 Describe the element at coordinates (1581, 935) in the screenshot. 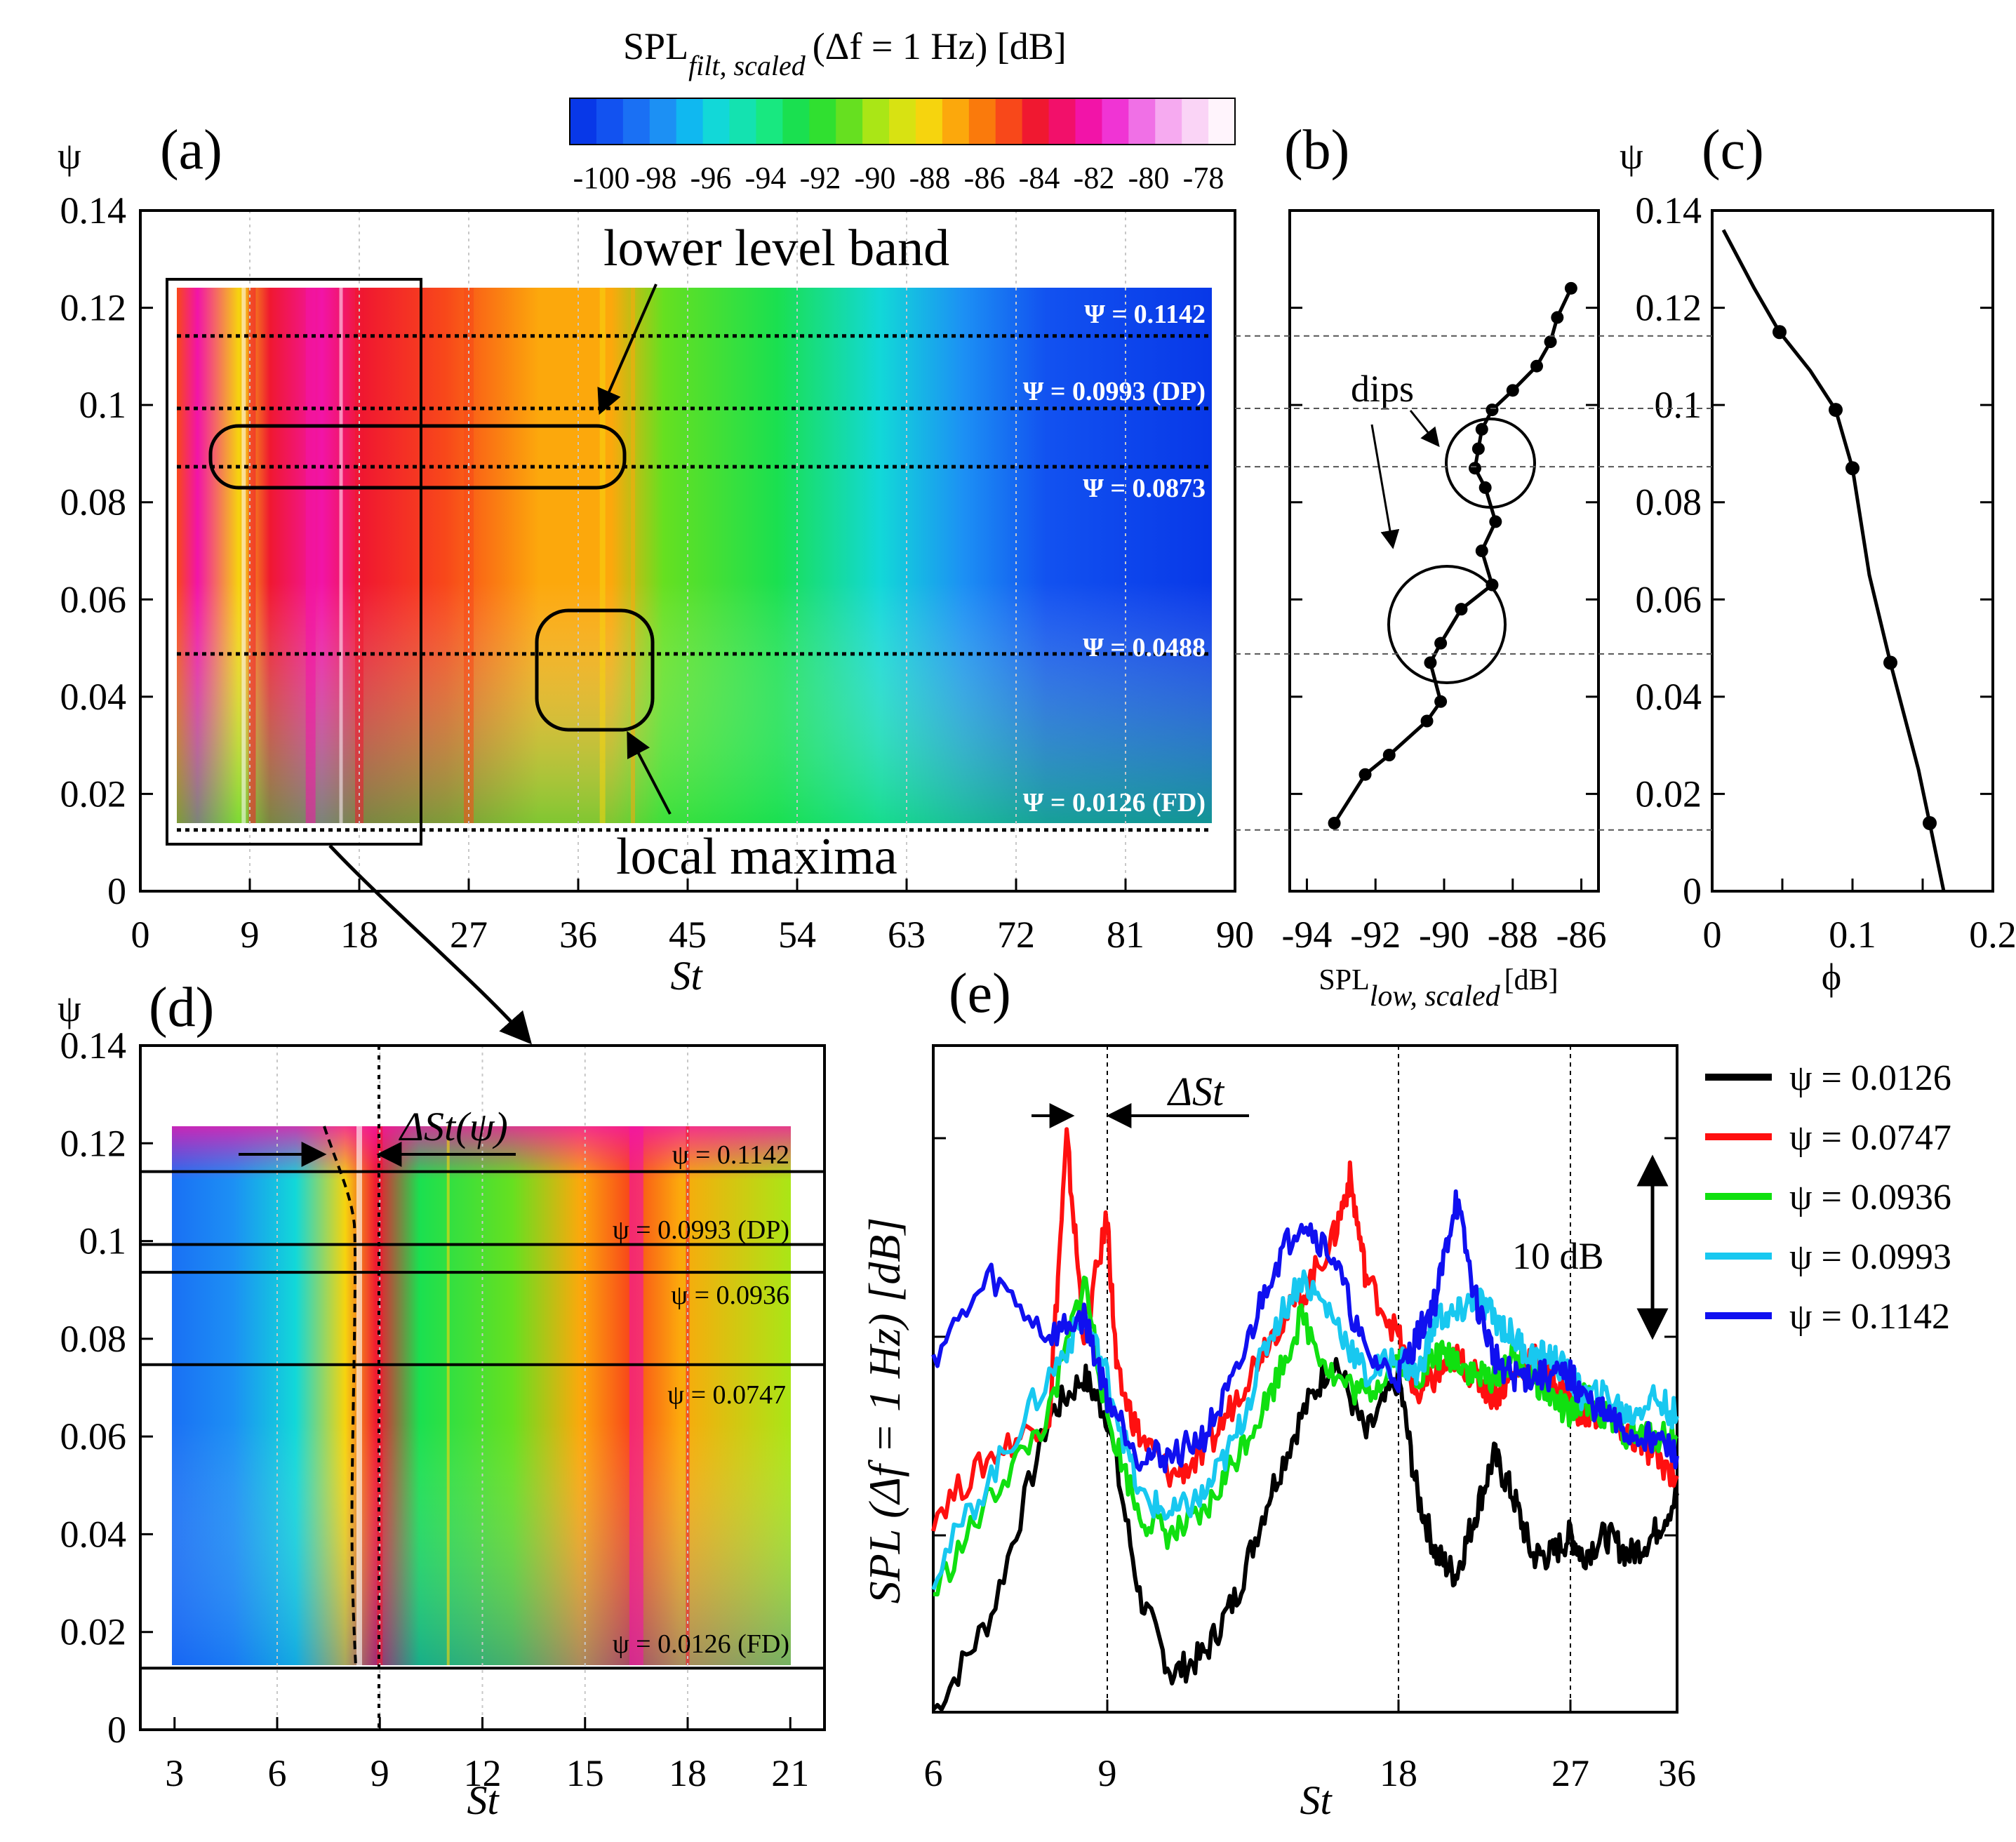

I see `b-x-tick-label: -86` at that location.